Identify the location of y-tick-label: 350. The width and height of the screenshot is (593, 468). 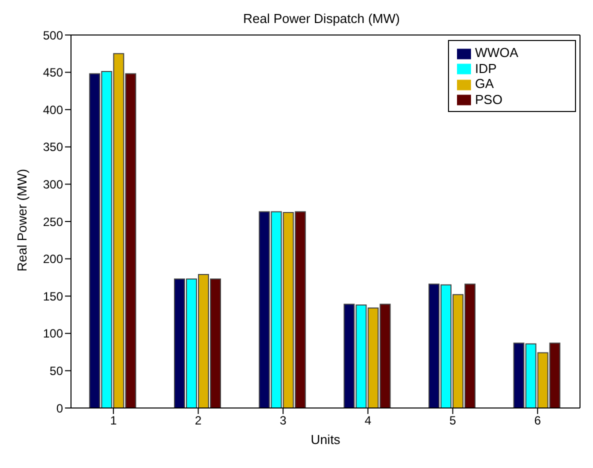
(53, 147).